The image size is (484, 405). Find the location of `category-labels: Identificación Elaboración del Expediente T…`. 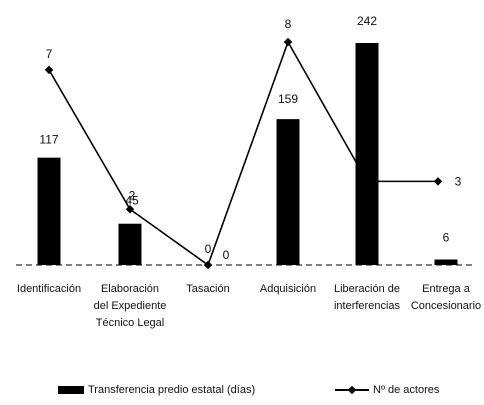

category-labels: Identificación Elaboración del Expediente T… is located at coordinates (249, 306).